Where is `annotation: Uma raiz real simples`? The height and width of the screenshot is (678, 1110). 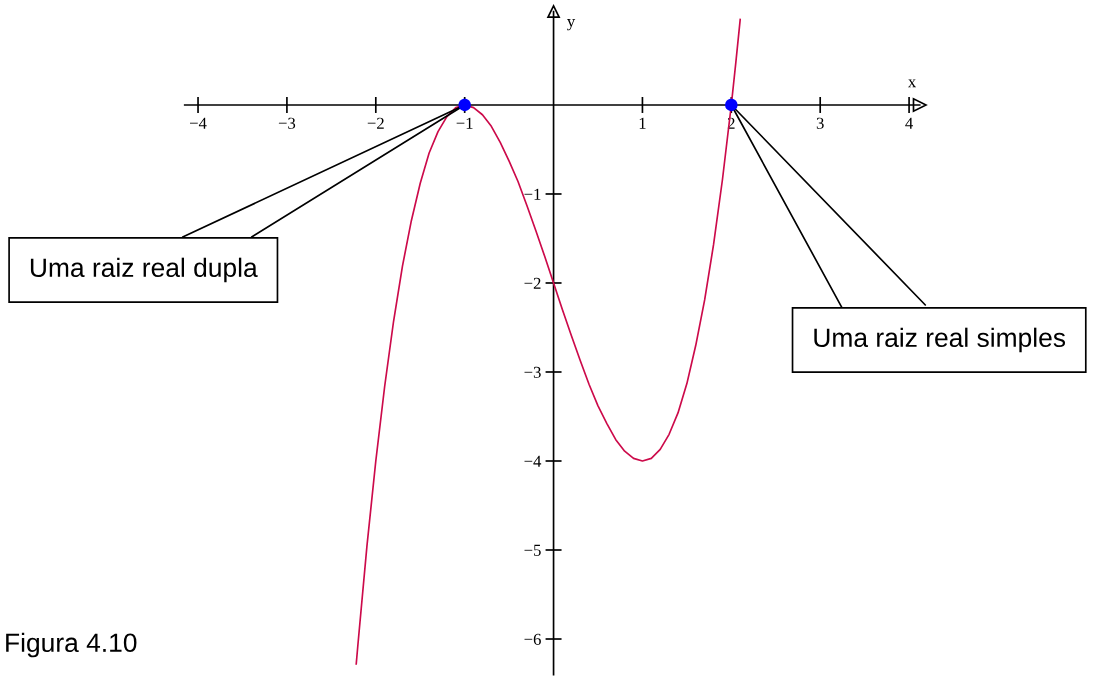 annotation: Uma raiz real simples is located at coordinates (940, 340).